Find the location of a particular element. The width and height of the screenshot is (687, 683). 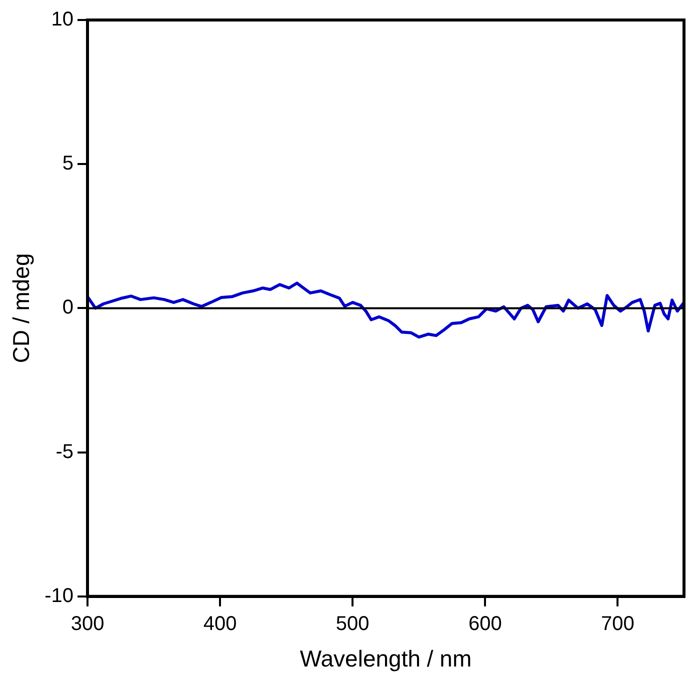

x-axis-title: Wavelength / nm is located at coordinates (386, 659).